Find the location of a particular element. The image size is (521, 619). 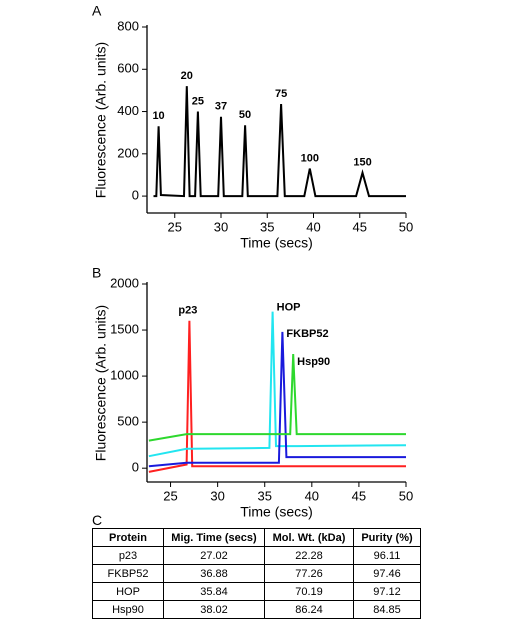

peak-label: 20 is located at coordinates (187, 76).